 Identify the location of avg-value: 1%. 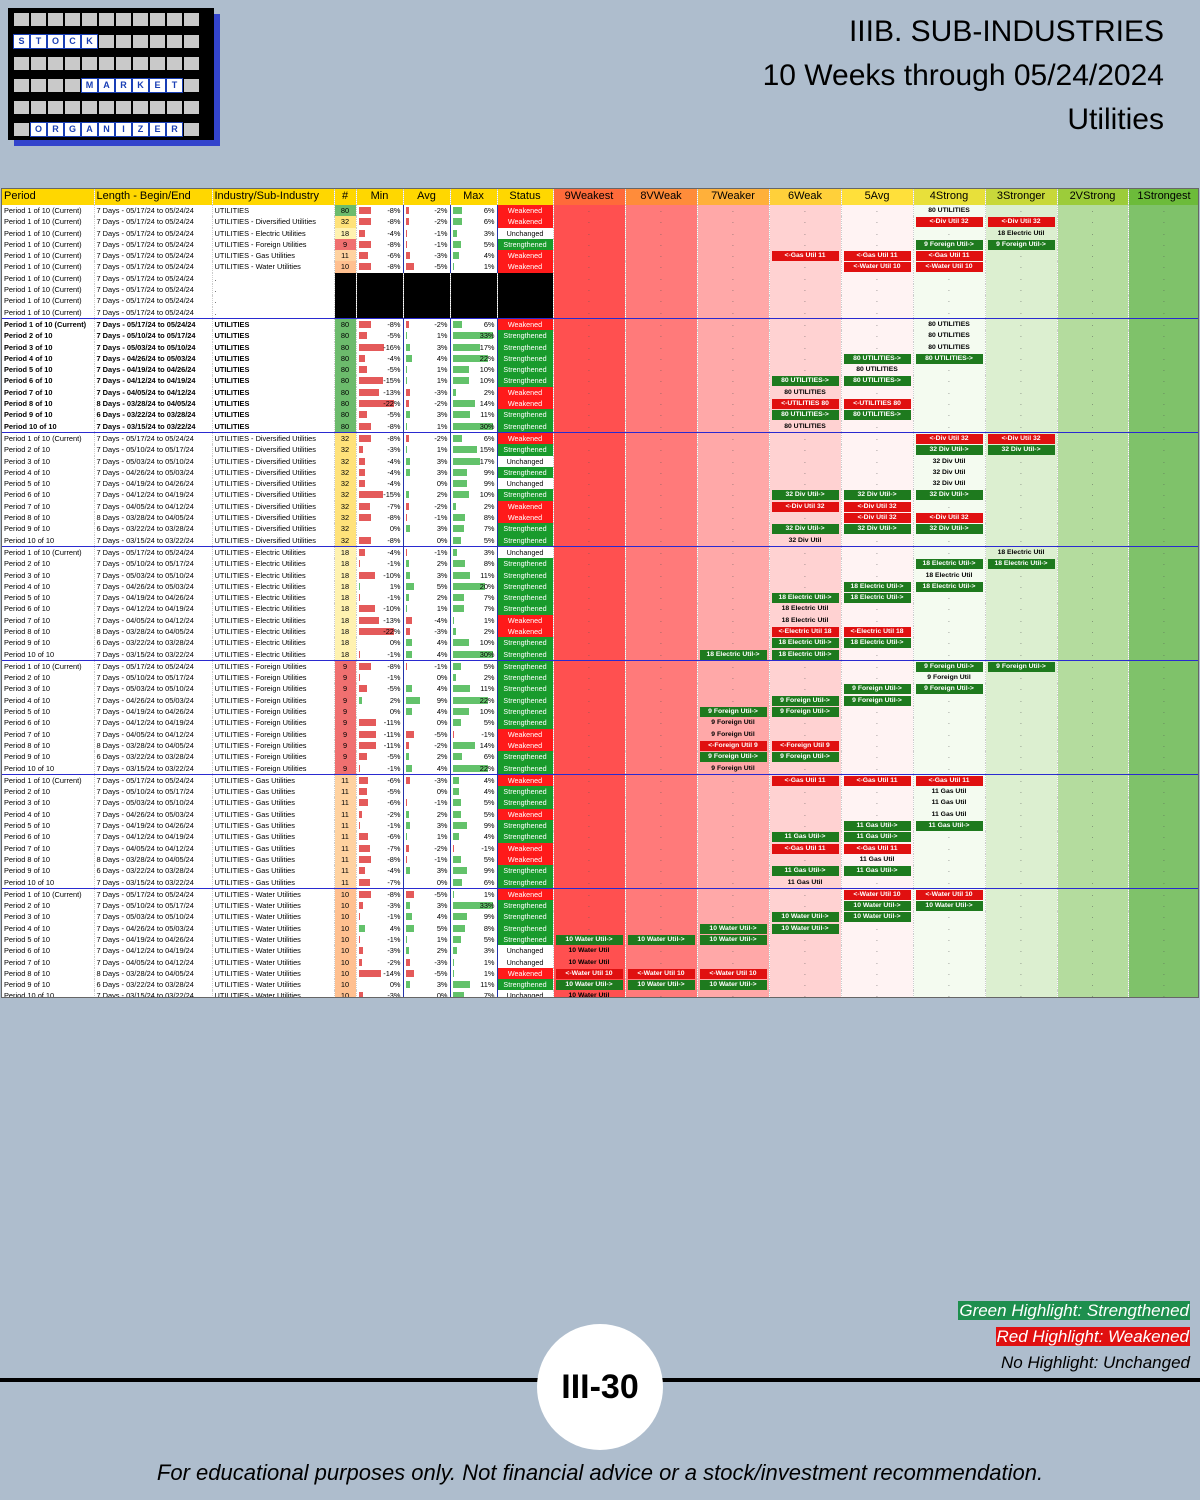
(442, 939).